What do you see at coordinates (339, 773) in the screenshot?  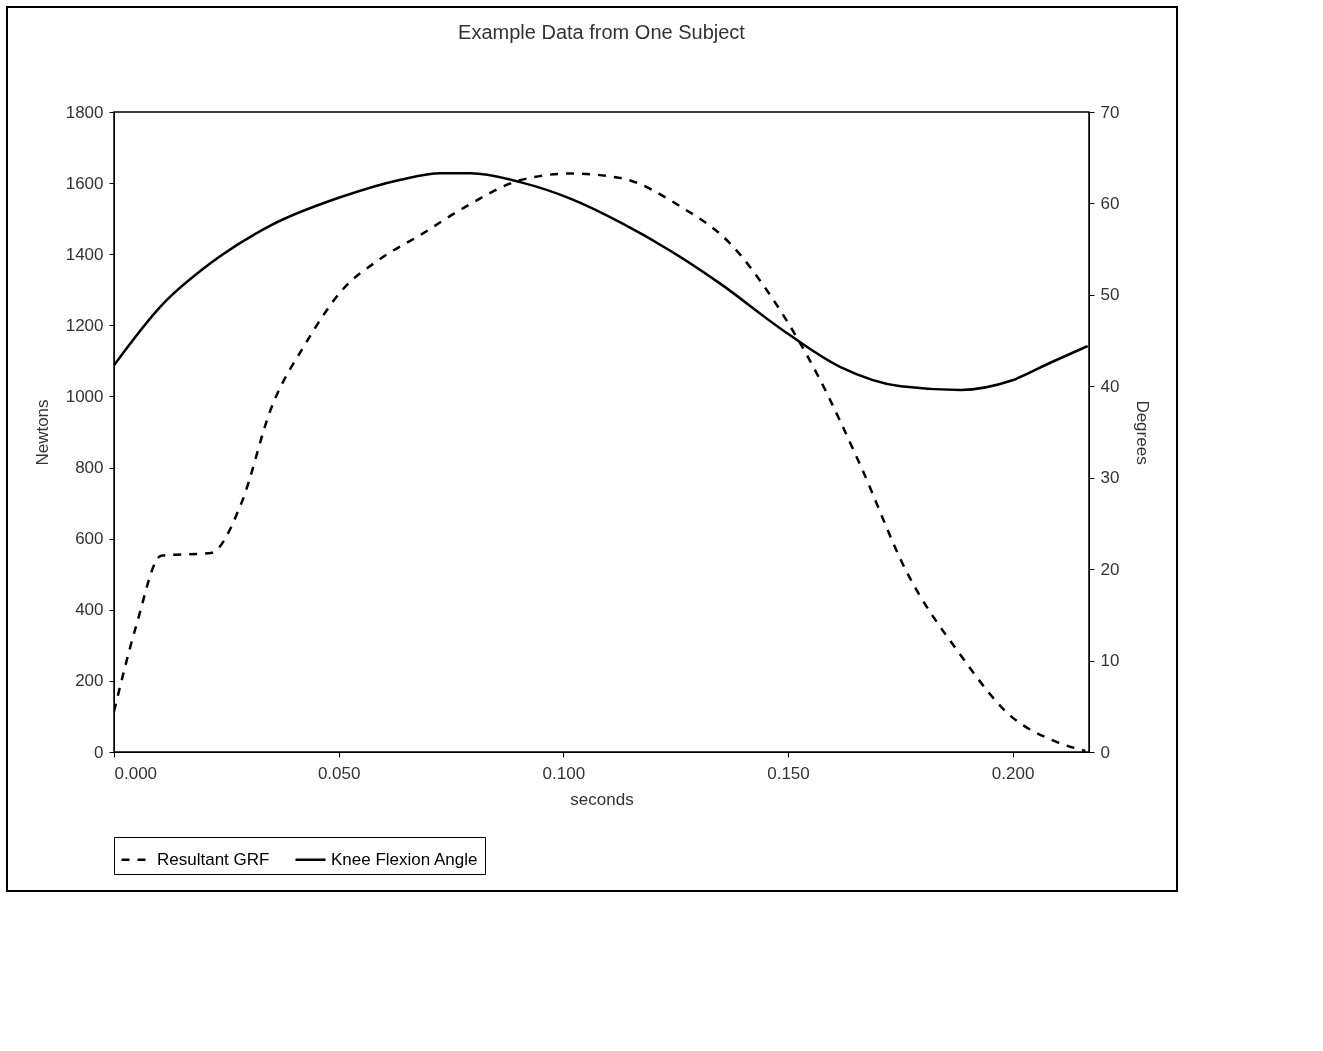 I see `x-tick-label: 0.050` at bounding box center [339, 773].